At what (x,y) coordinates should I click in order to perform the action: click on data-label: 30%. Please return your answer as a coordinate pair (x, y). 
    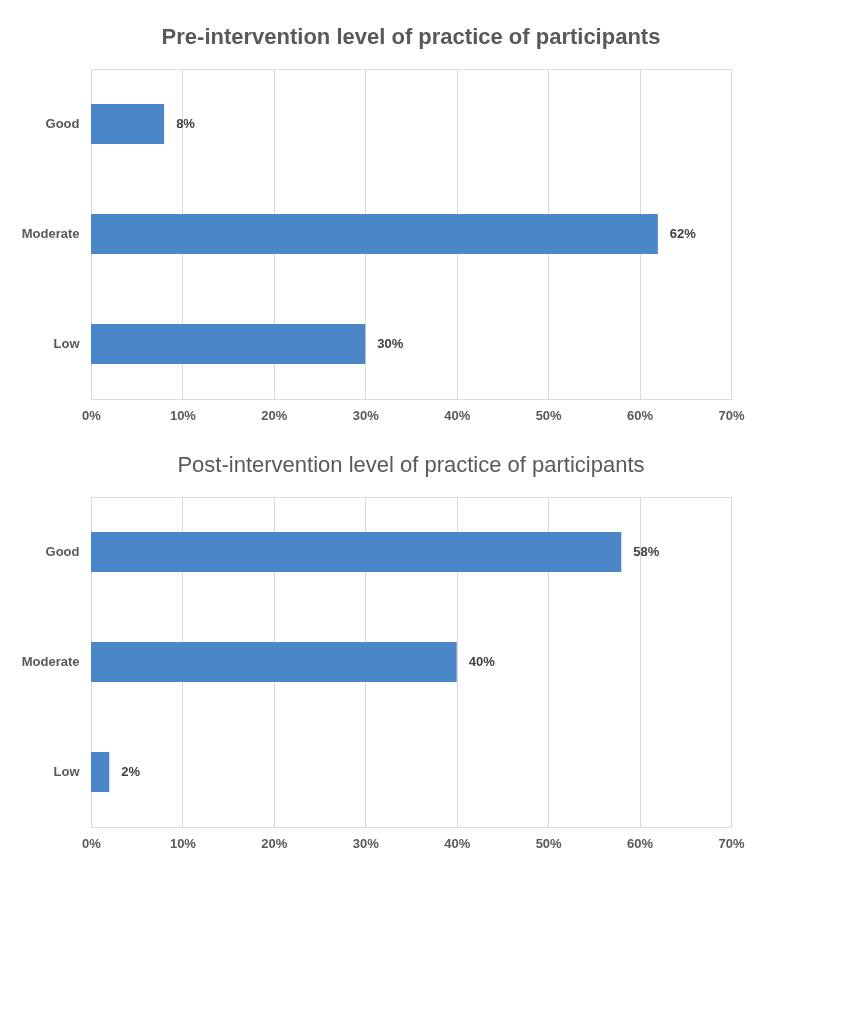
    Looking at the image, I should click on (390, 343).